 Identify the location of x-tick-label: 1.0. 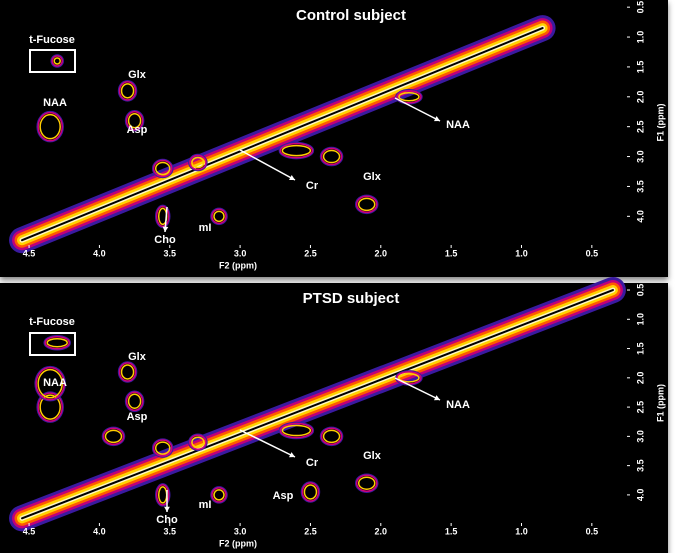
(521, 253).